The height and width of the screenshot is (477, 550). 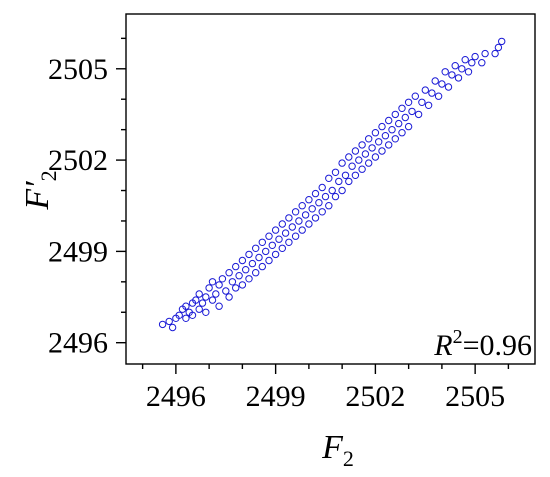 I want to click on y-tick-label: 2502, so click(x=78, y=160).